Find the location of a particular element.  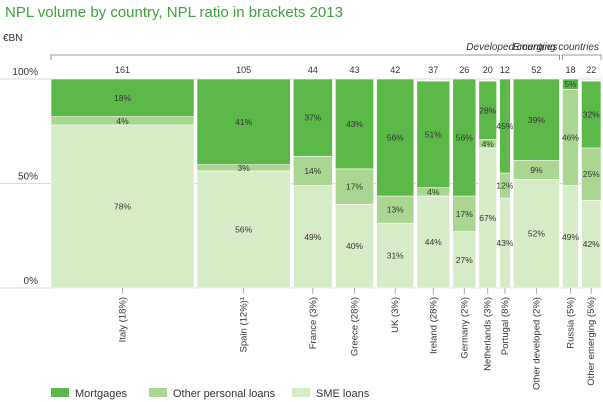

segment-value-label: 52% is located at coordinates (536, 234).